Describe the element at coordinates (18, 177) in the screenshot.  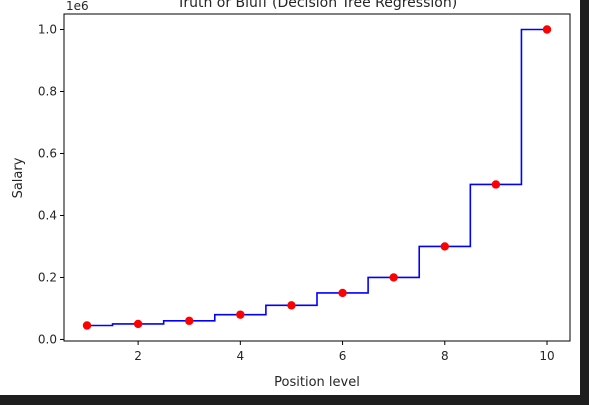
I see `y-axis-label: Salary` at that location.